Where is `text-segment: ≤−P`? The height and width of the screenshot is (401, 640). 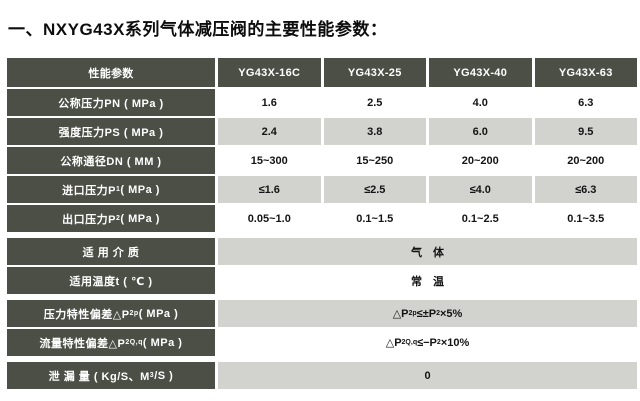
text-segment: ≤−P is located at coordinates (427, 342).